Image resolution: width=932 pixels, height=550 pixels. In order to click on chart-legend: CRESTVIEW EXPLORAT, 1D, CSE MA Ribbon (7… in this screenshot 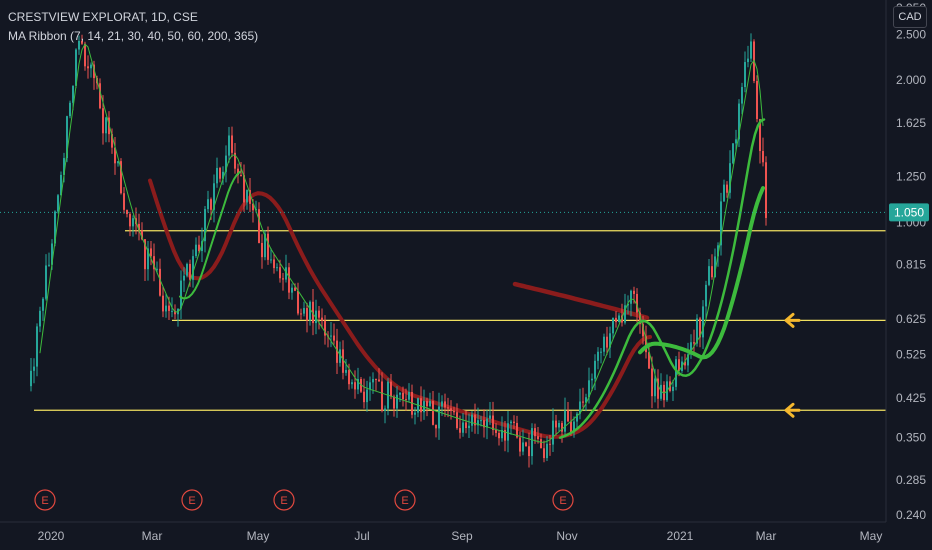, I will do `click(133, 27)`.